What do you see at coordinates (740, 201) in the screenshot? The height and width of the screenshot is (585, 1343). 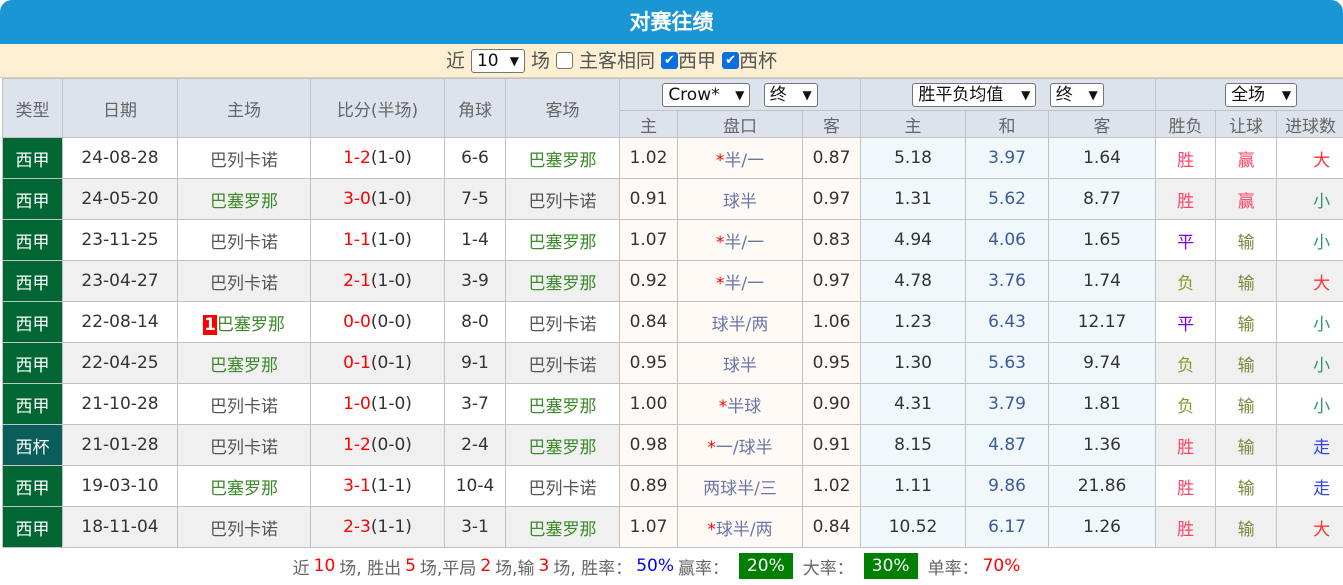 I see `ah-line-value: 球半` at bounding box center [740, 201].